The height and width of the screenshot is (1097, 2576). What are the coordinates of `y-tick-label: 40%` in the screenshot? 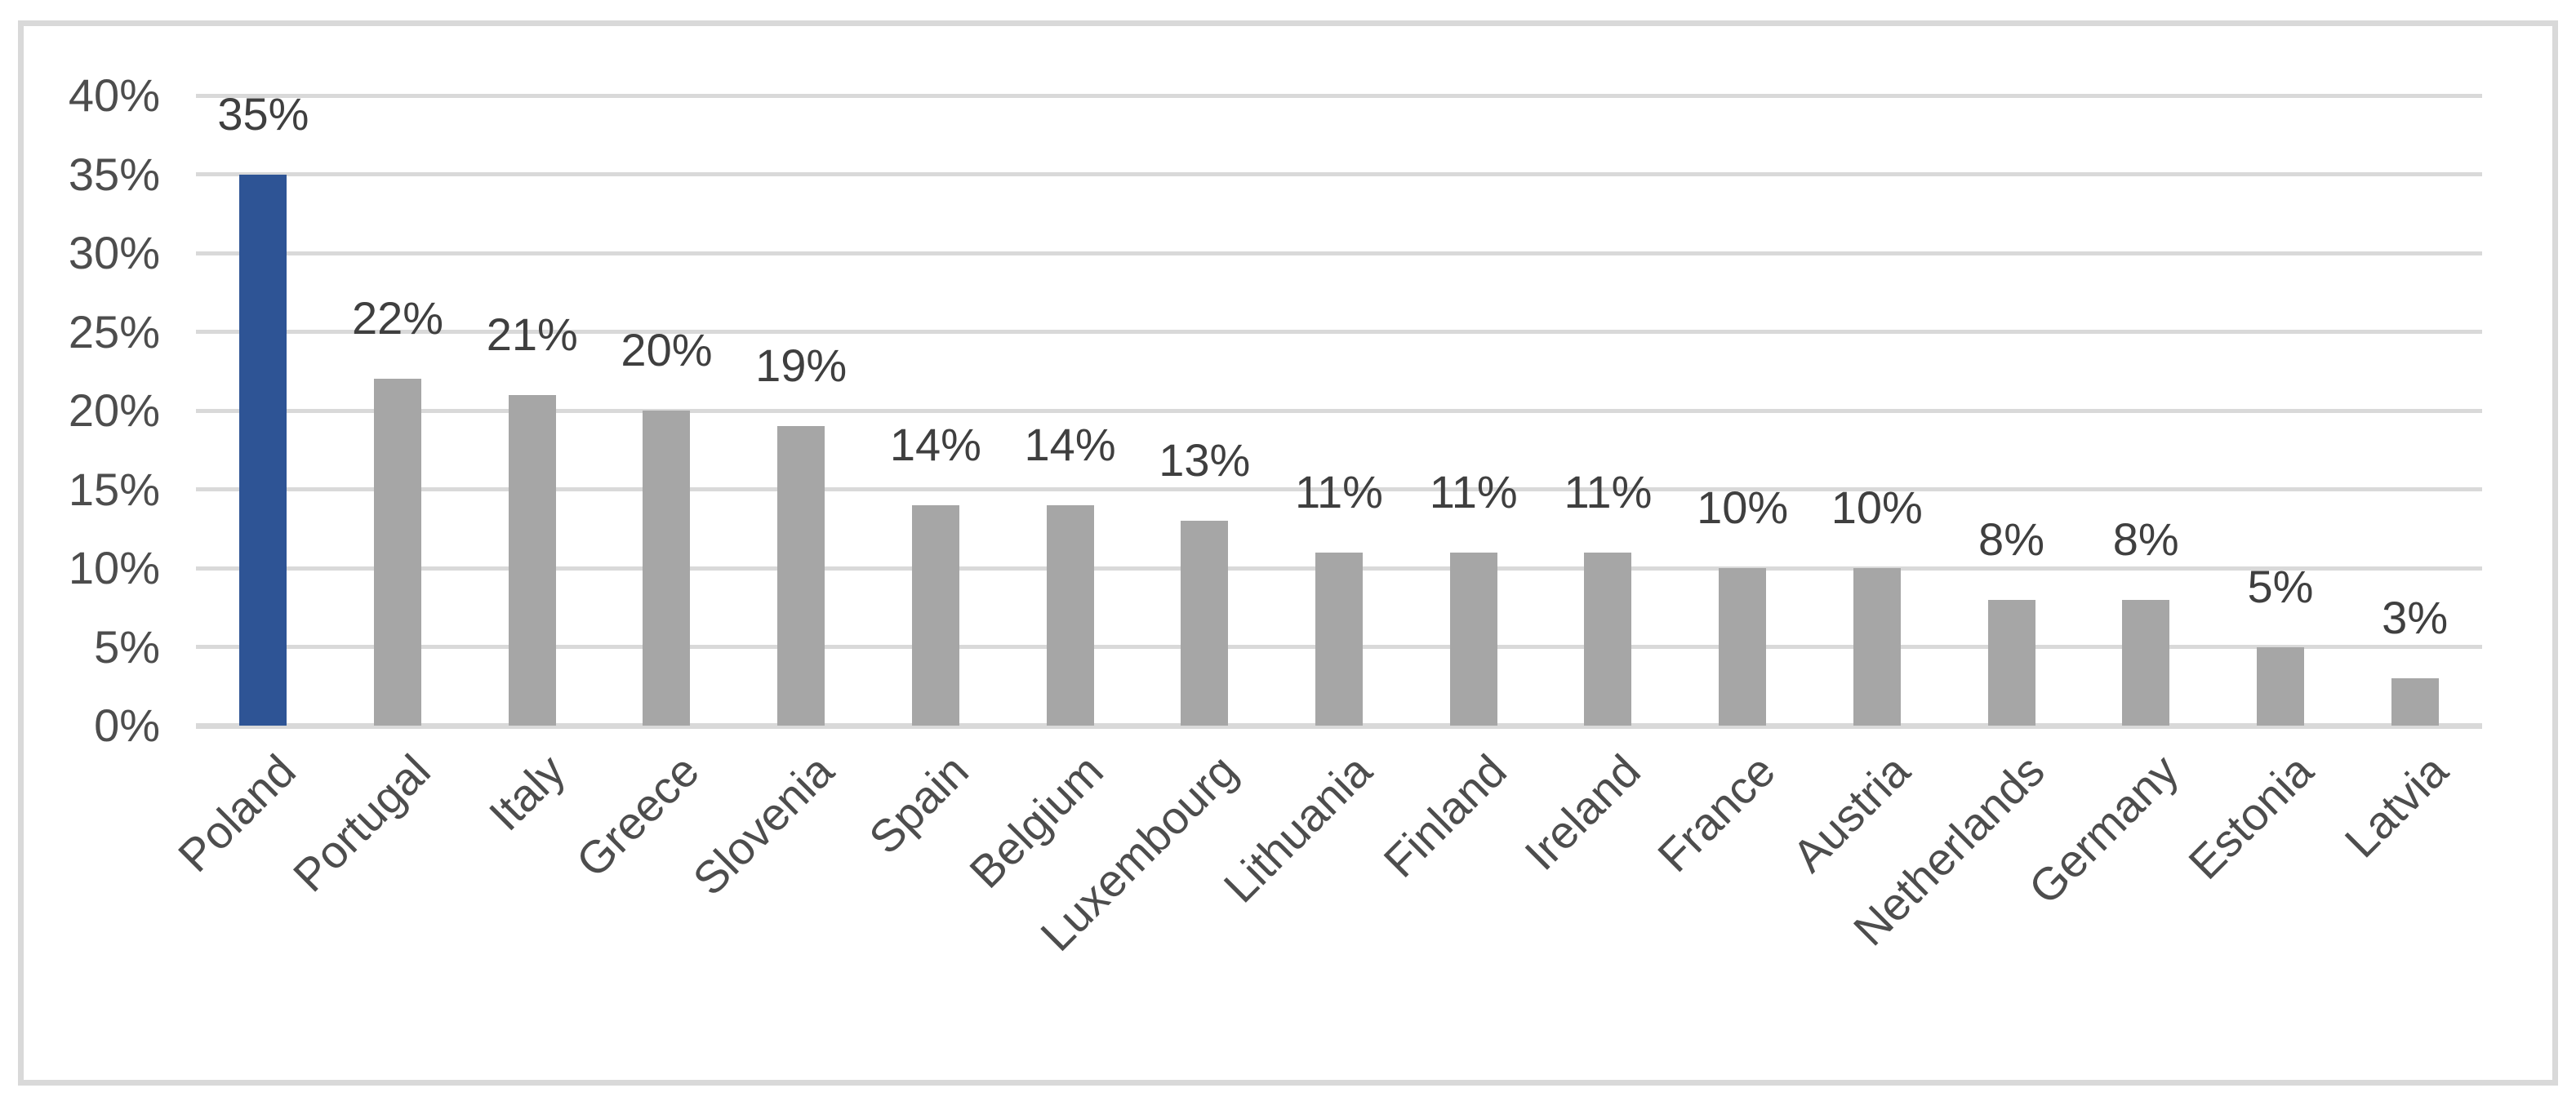 It's located at (114, 95).